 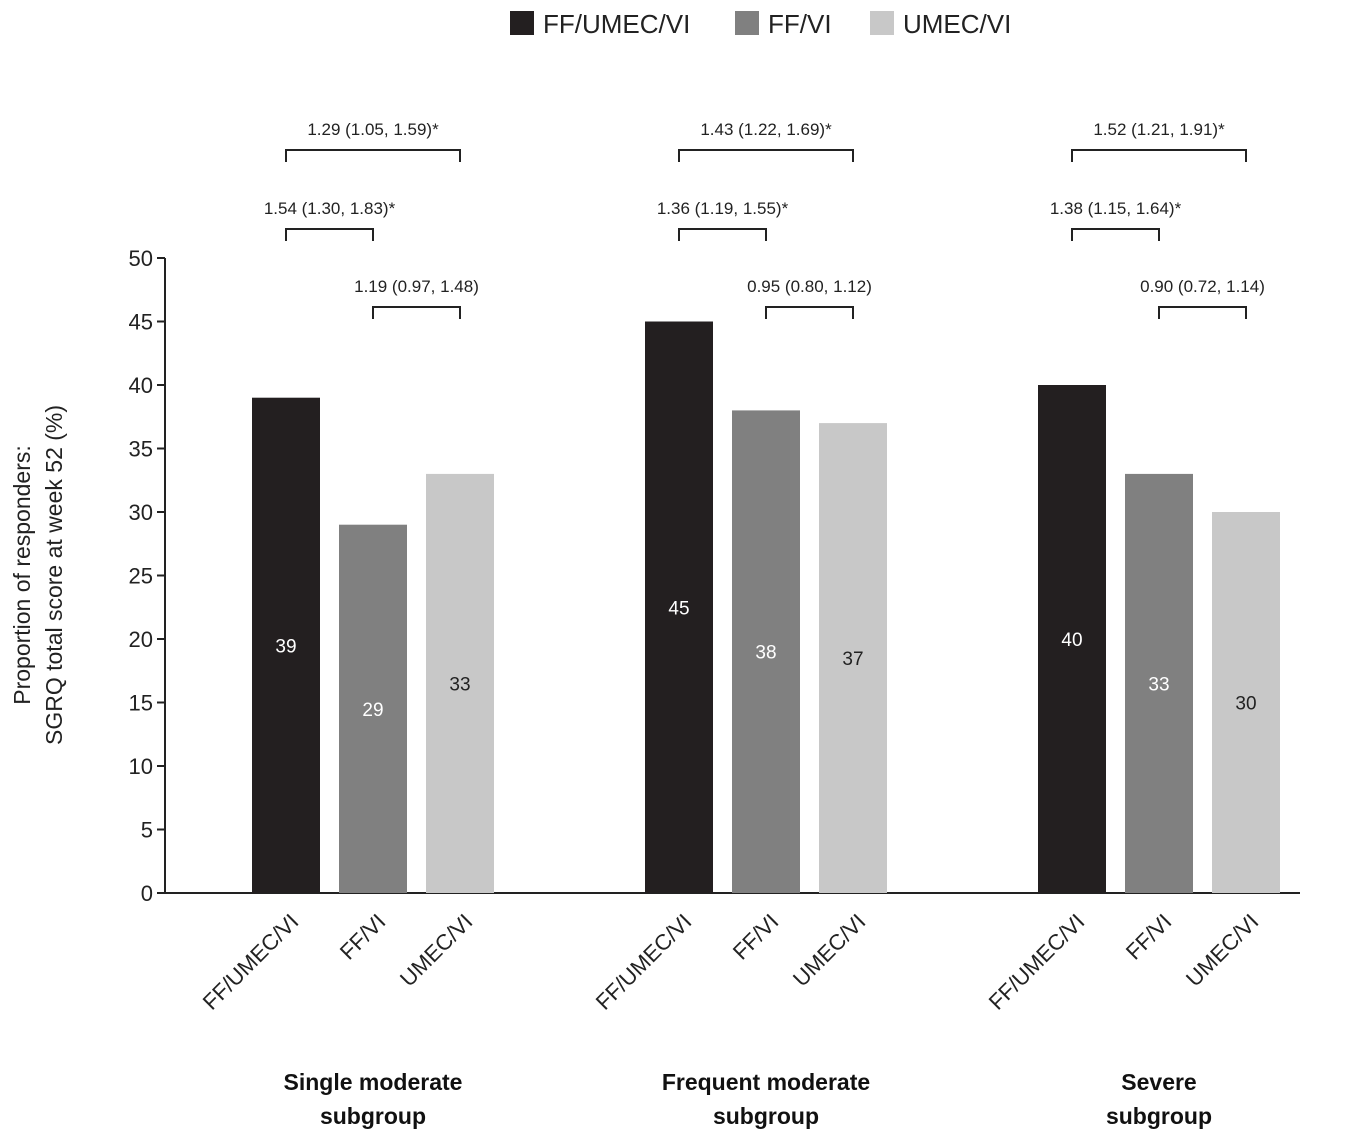 I want to click on y-tick-label: 45, so click(x=141, y=322).